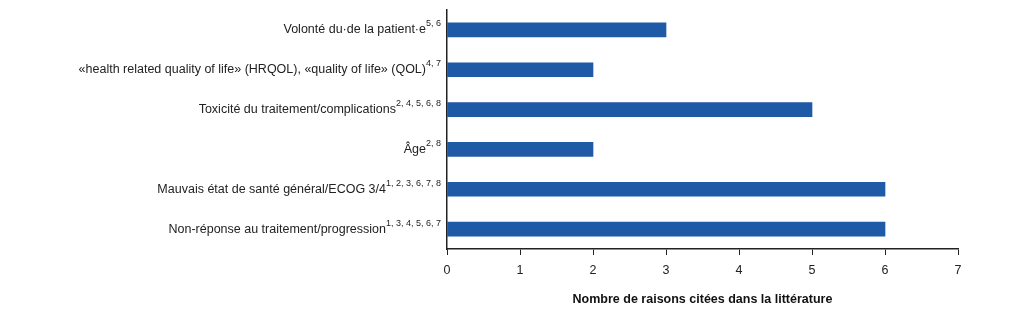 The height and width of the screenshot is (321, 1024). Describe the element at coordinates (739, 269) in the screenshot. I see `x-tick-label: 4` at that location.